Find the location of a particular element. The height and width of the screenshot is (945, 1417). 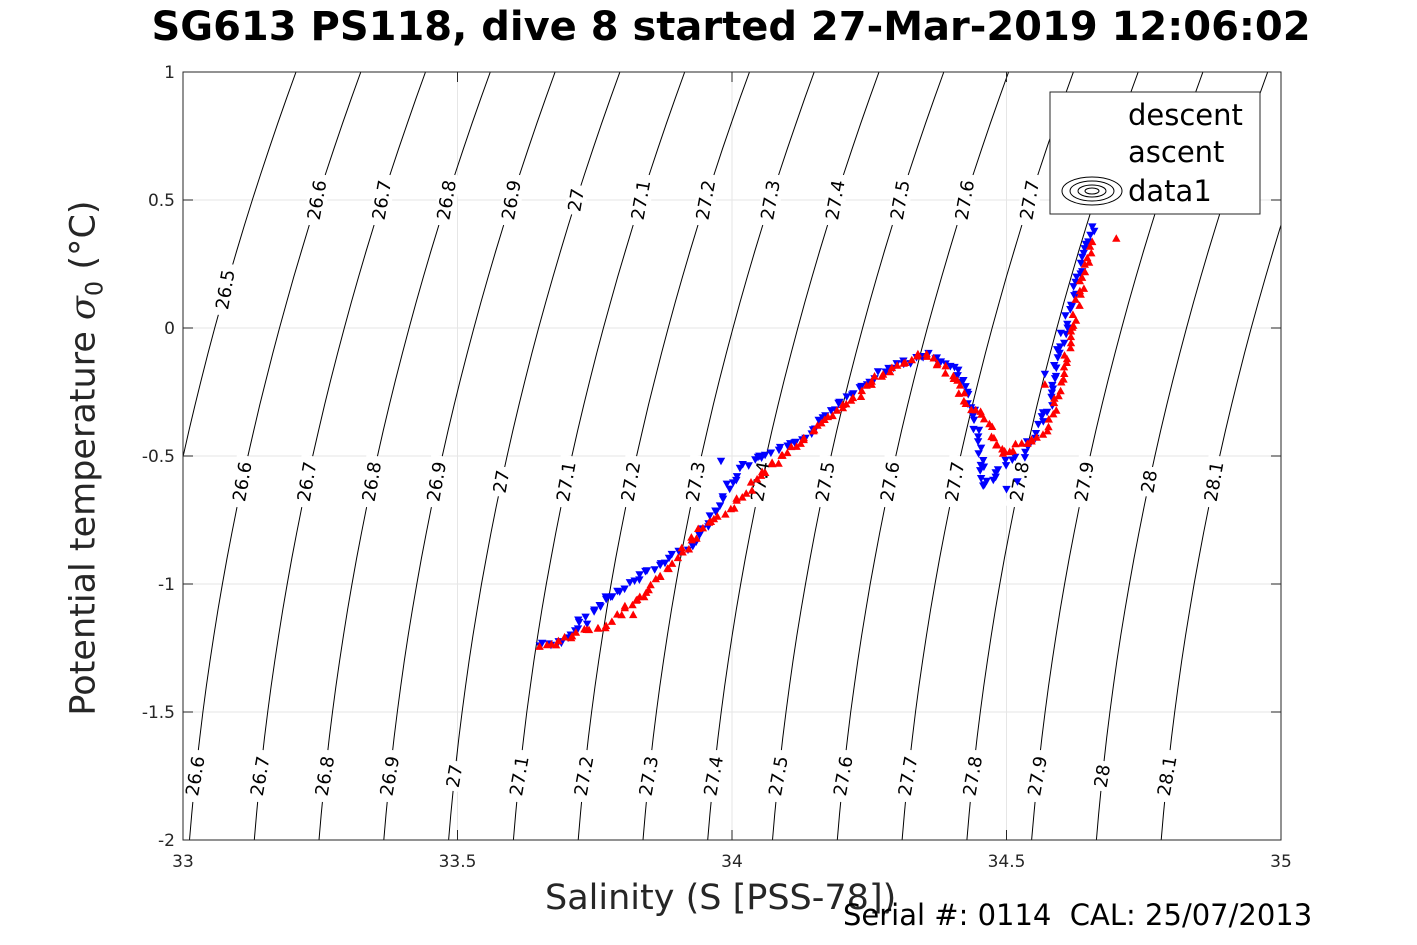

contour-label: 26.7 is located at coordinates (261, 776).